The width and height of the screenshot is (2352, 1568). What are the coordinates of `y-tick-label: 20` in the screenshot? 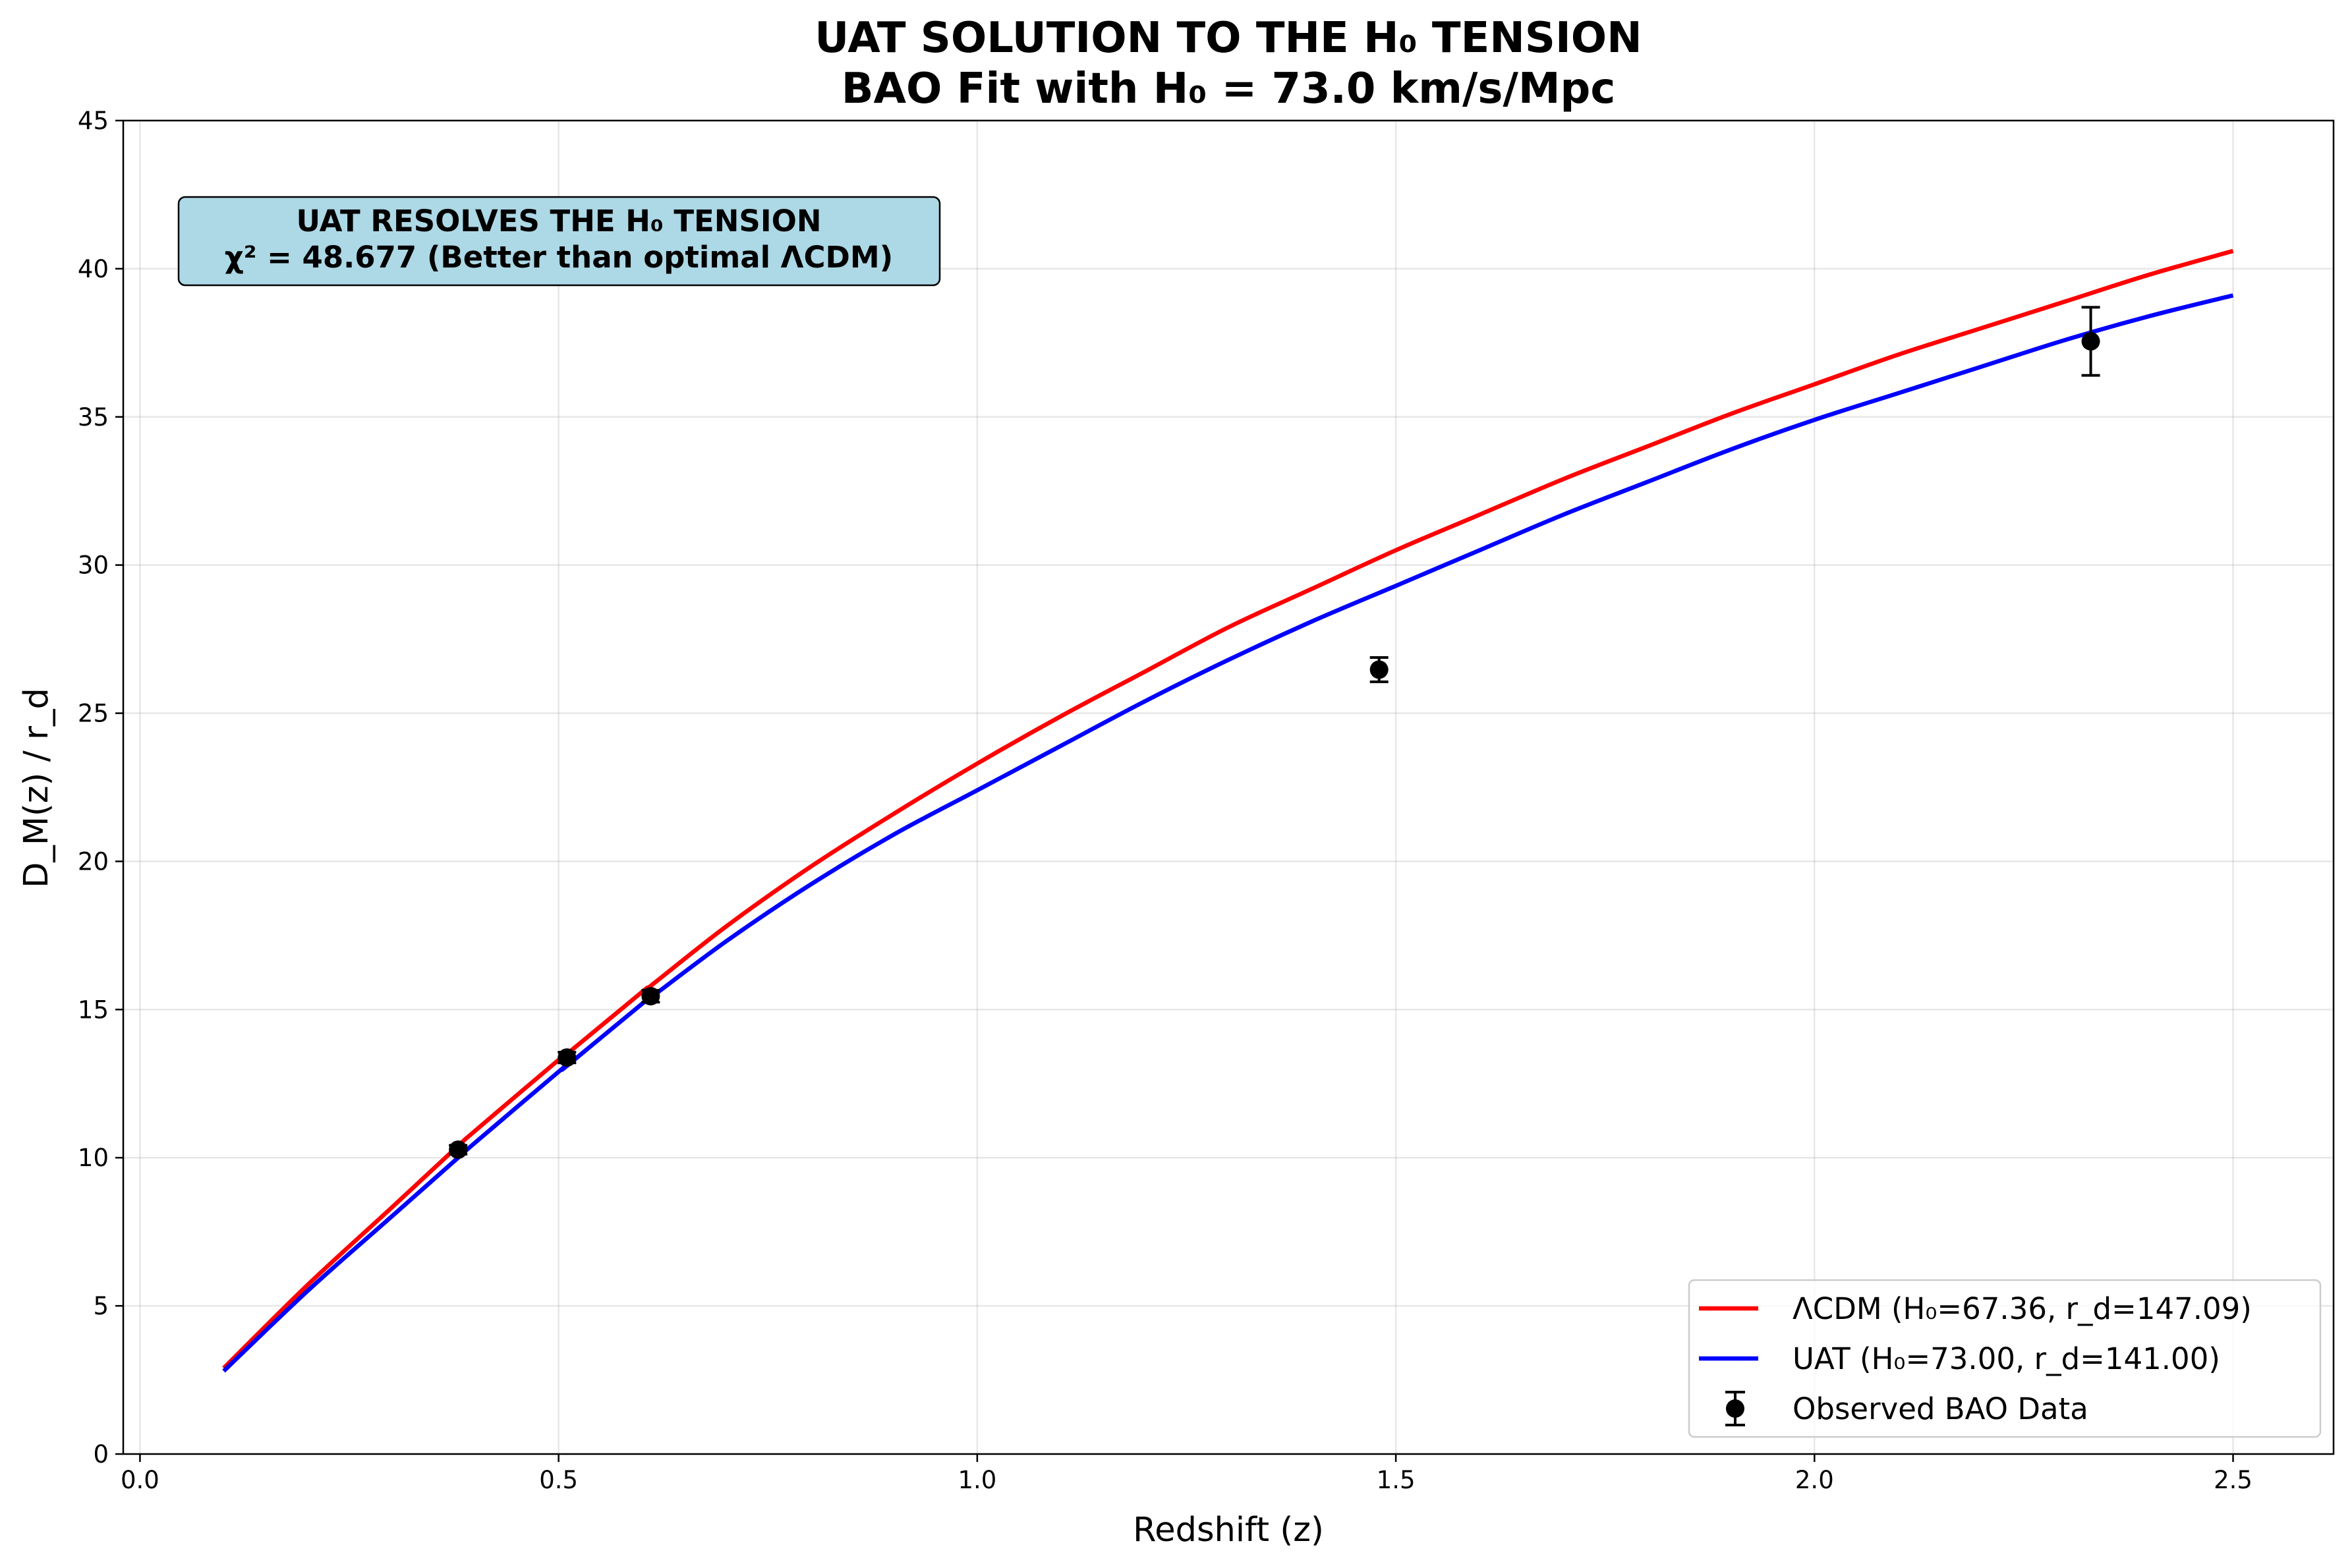 It's located at (93, 861).